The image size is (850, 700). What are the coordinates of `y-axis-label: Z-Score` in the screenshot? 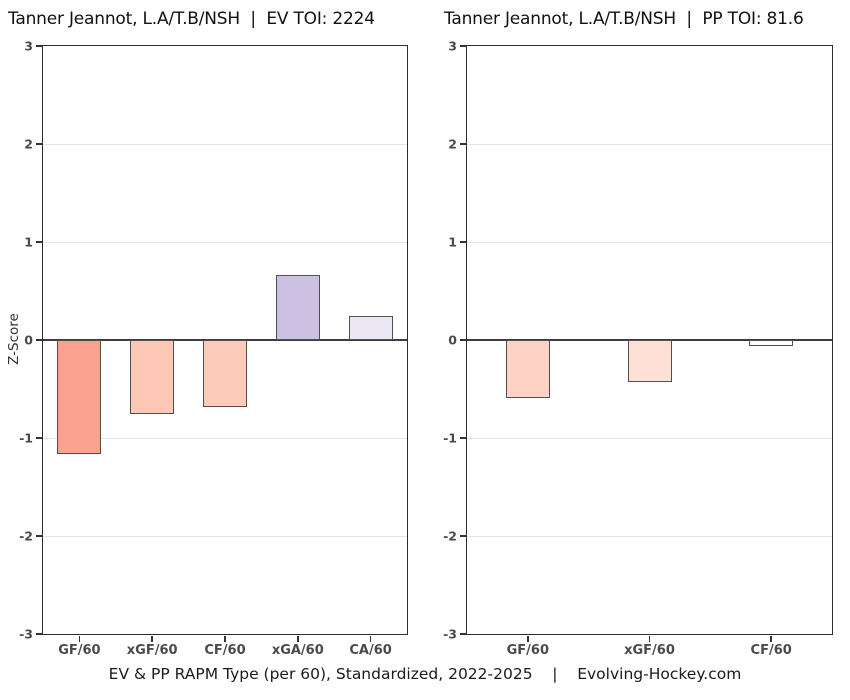 It's located at (14, 339).